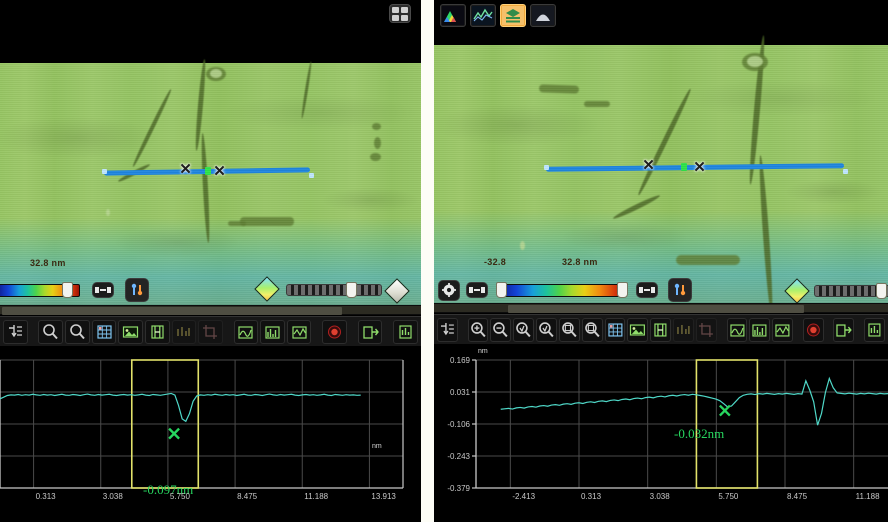 This screenshot has height=522, width=888. I want to click on channels-icon, so click(137, 289).